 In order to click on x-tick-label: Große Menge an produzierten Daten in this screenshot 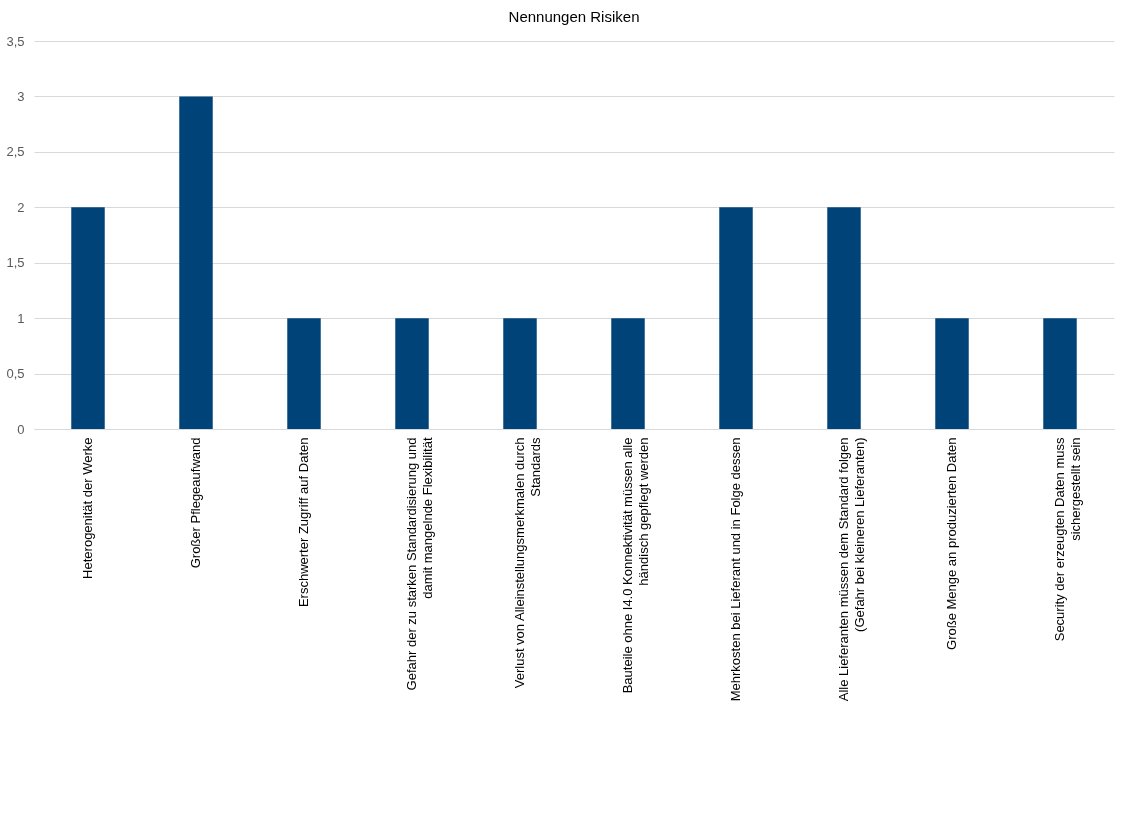, I will do `click(951, 543)`.